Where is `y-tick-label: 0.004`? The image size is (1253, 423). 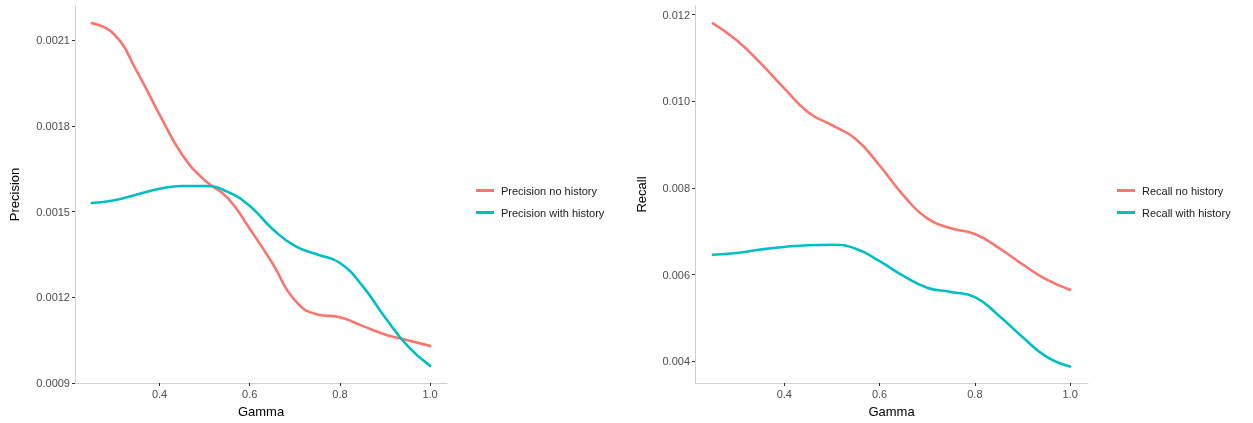 y-tick-label: 0.004 is located at coordinates (676, 361).